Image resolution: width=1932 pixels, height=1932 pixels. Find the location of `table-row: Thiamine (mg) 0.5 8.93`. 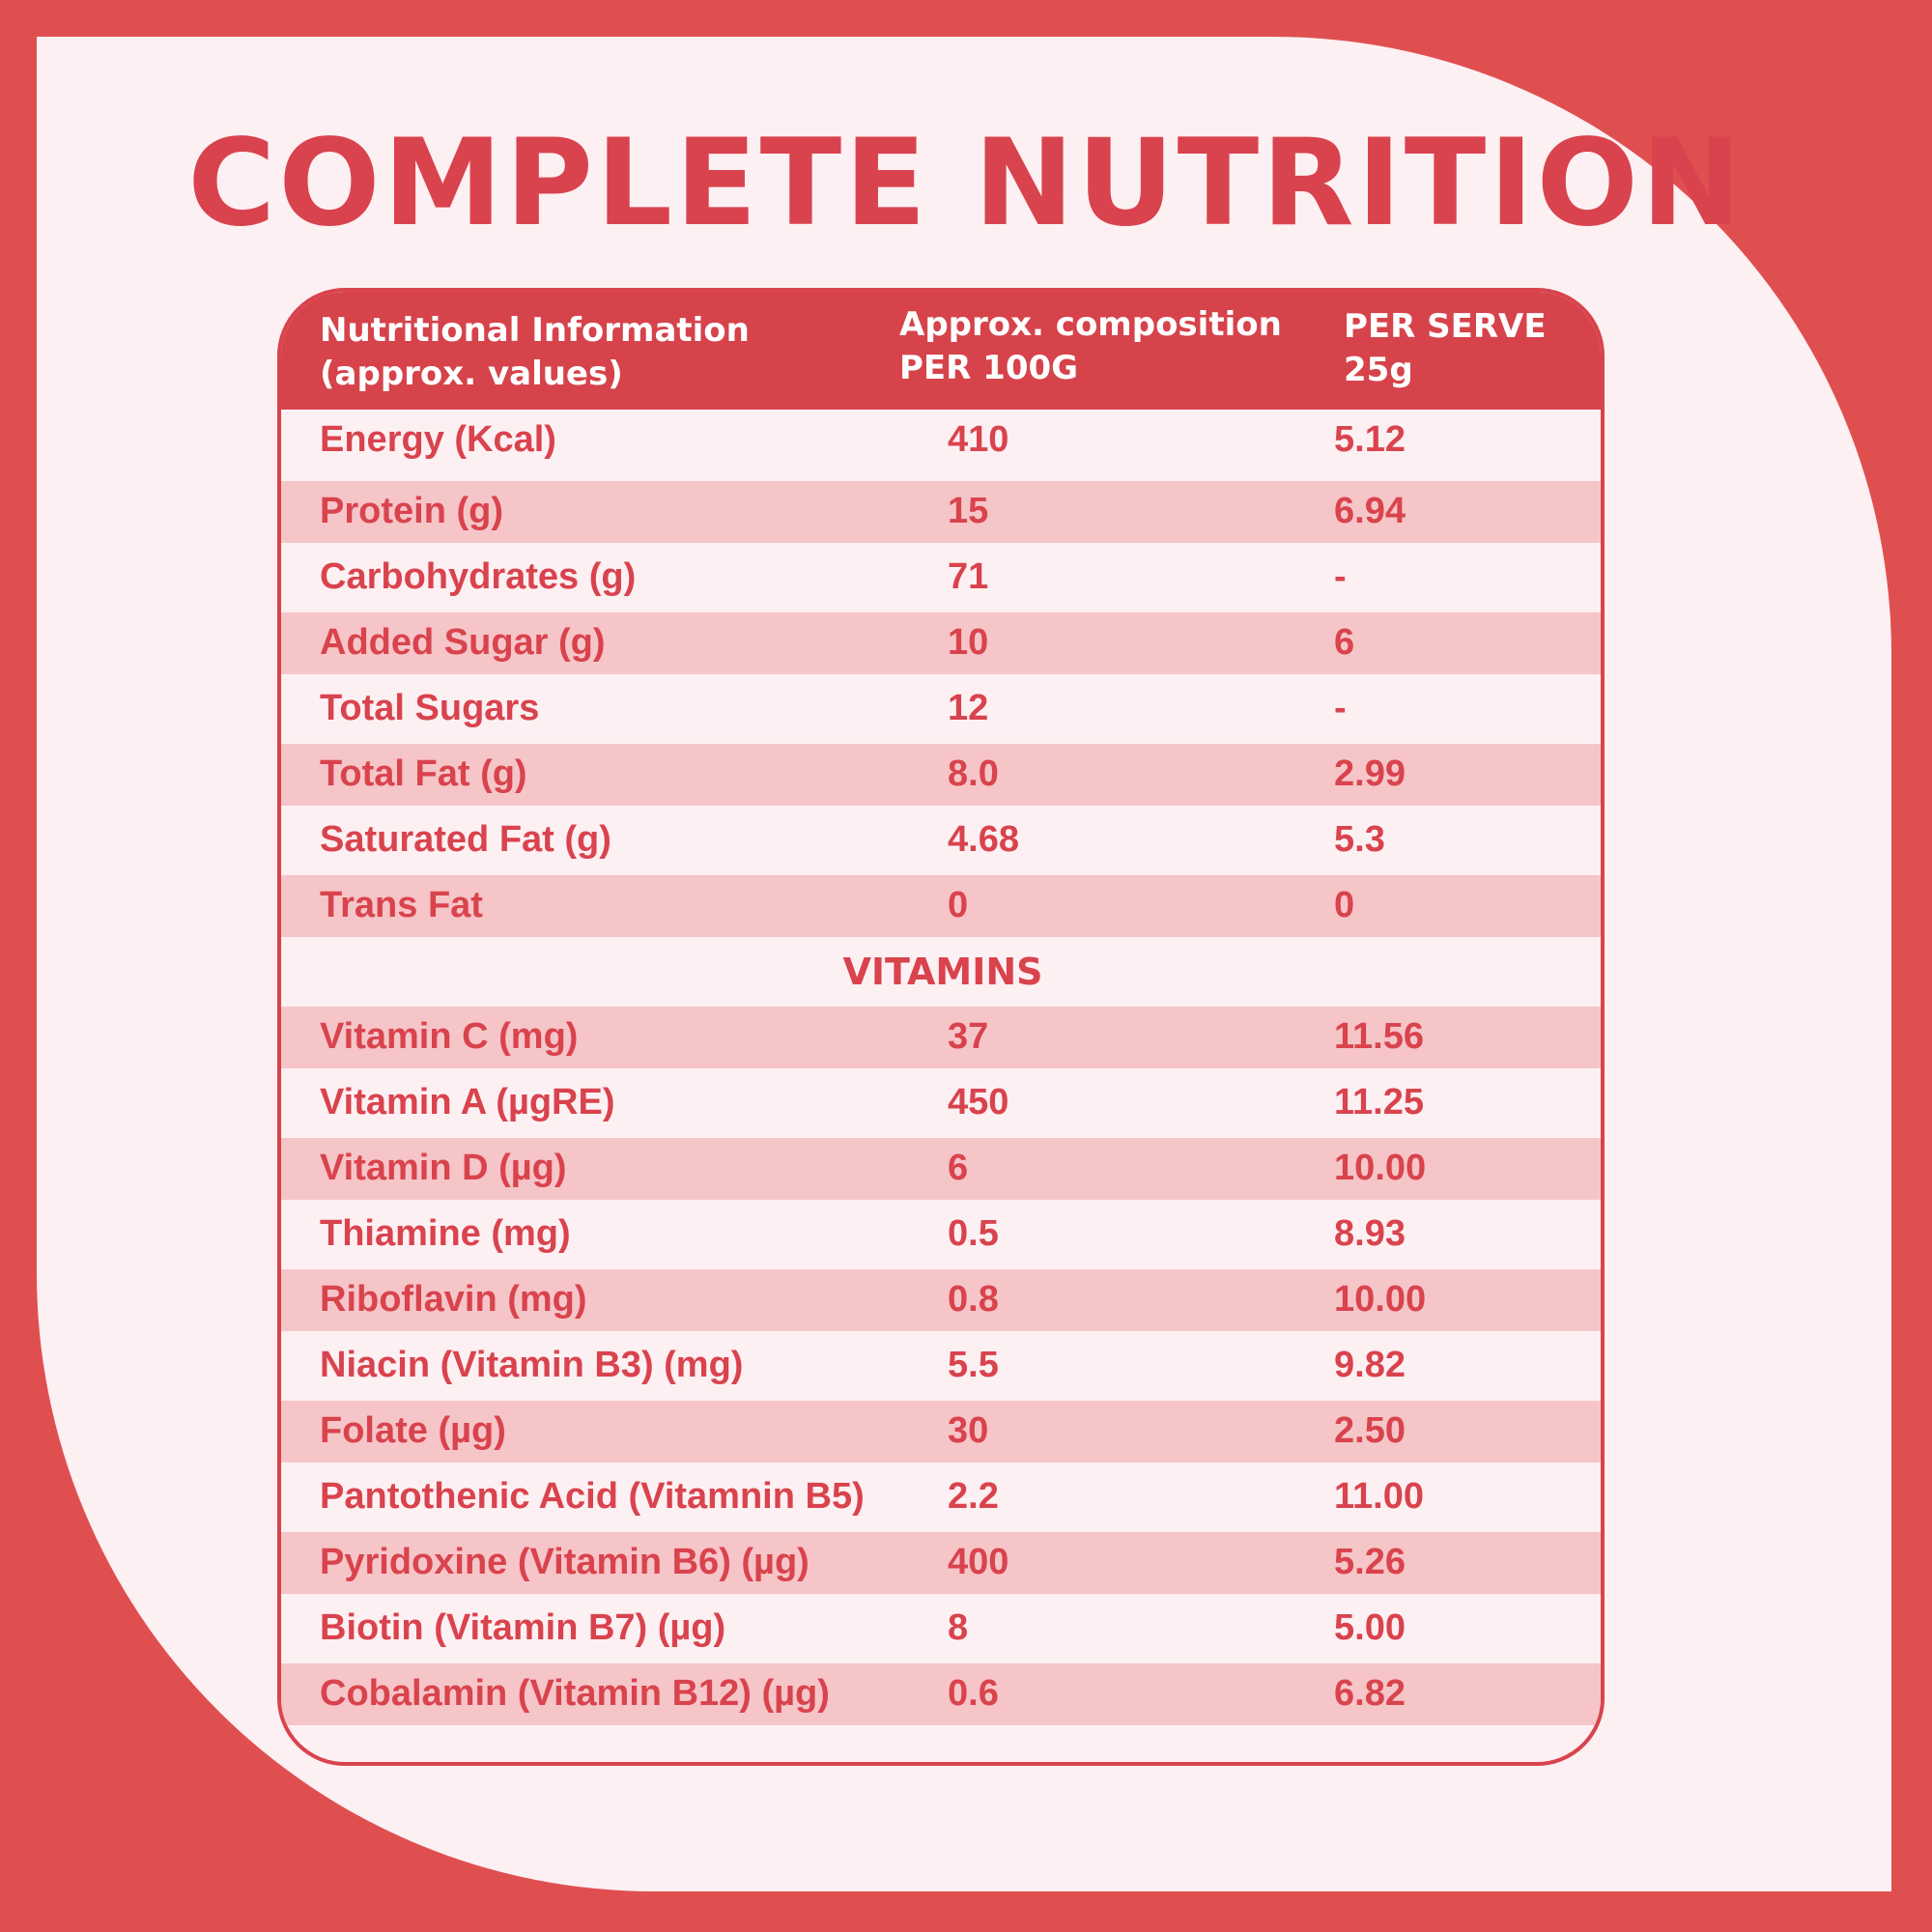

table-row: Thiamine (mg) 0.5 8.93 is located at coordinates (941, 1234).